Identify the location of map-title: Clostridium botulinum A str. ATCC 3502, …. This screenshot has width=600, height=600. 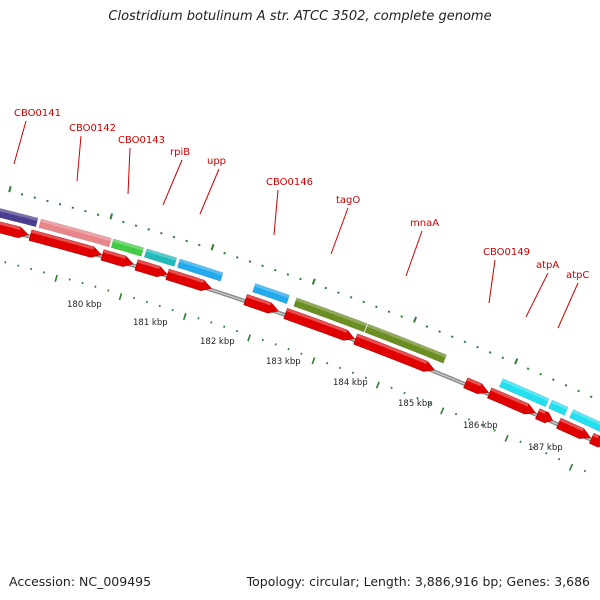
(300, 16).